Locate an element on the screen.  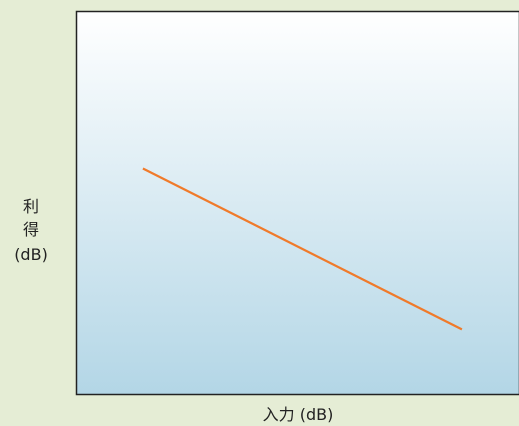
y-axis-label-line-2: 得 is located at coordinates (31, 229).